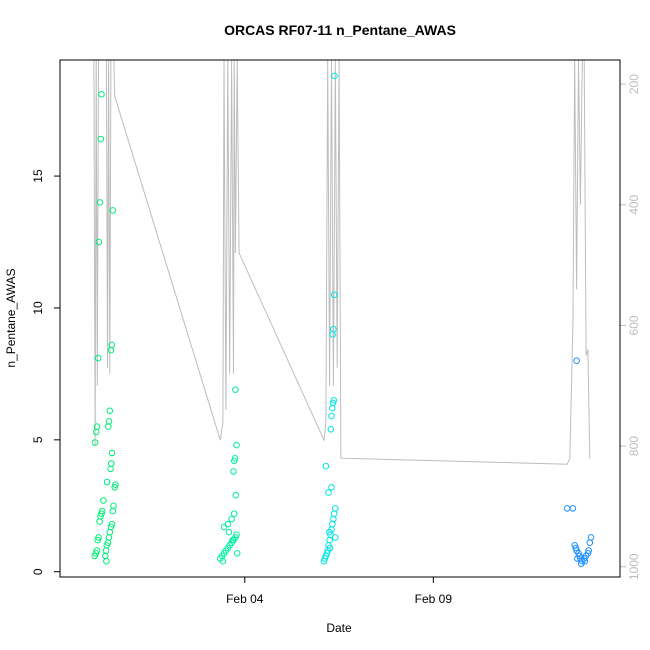 The width and height of the screenshot is (650, 650). I want to click on right-tick-label: 800, so click(634, 446).